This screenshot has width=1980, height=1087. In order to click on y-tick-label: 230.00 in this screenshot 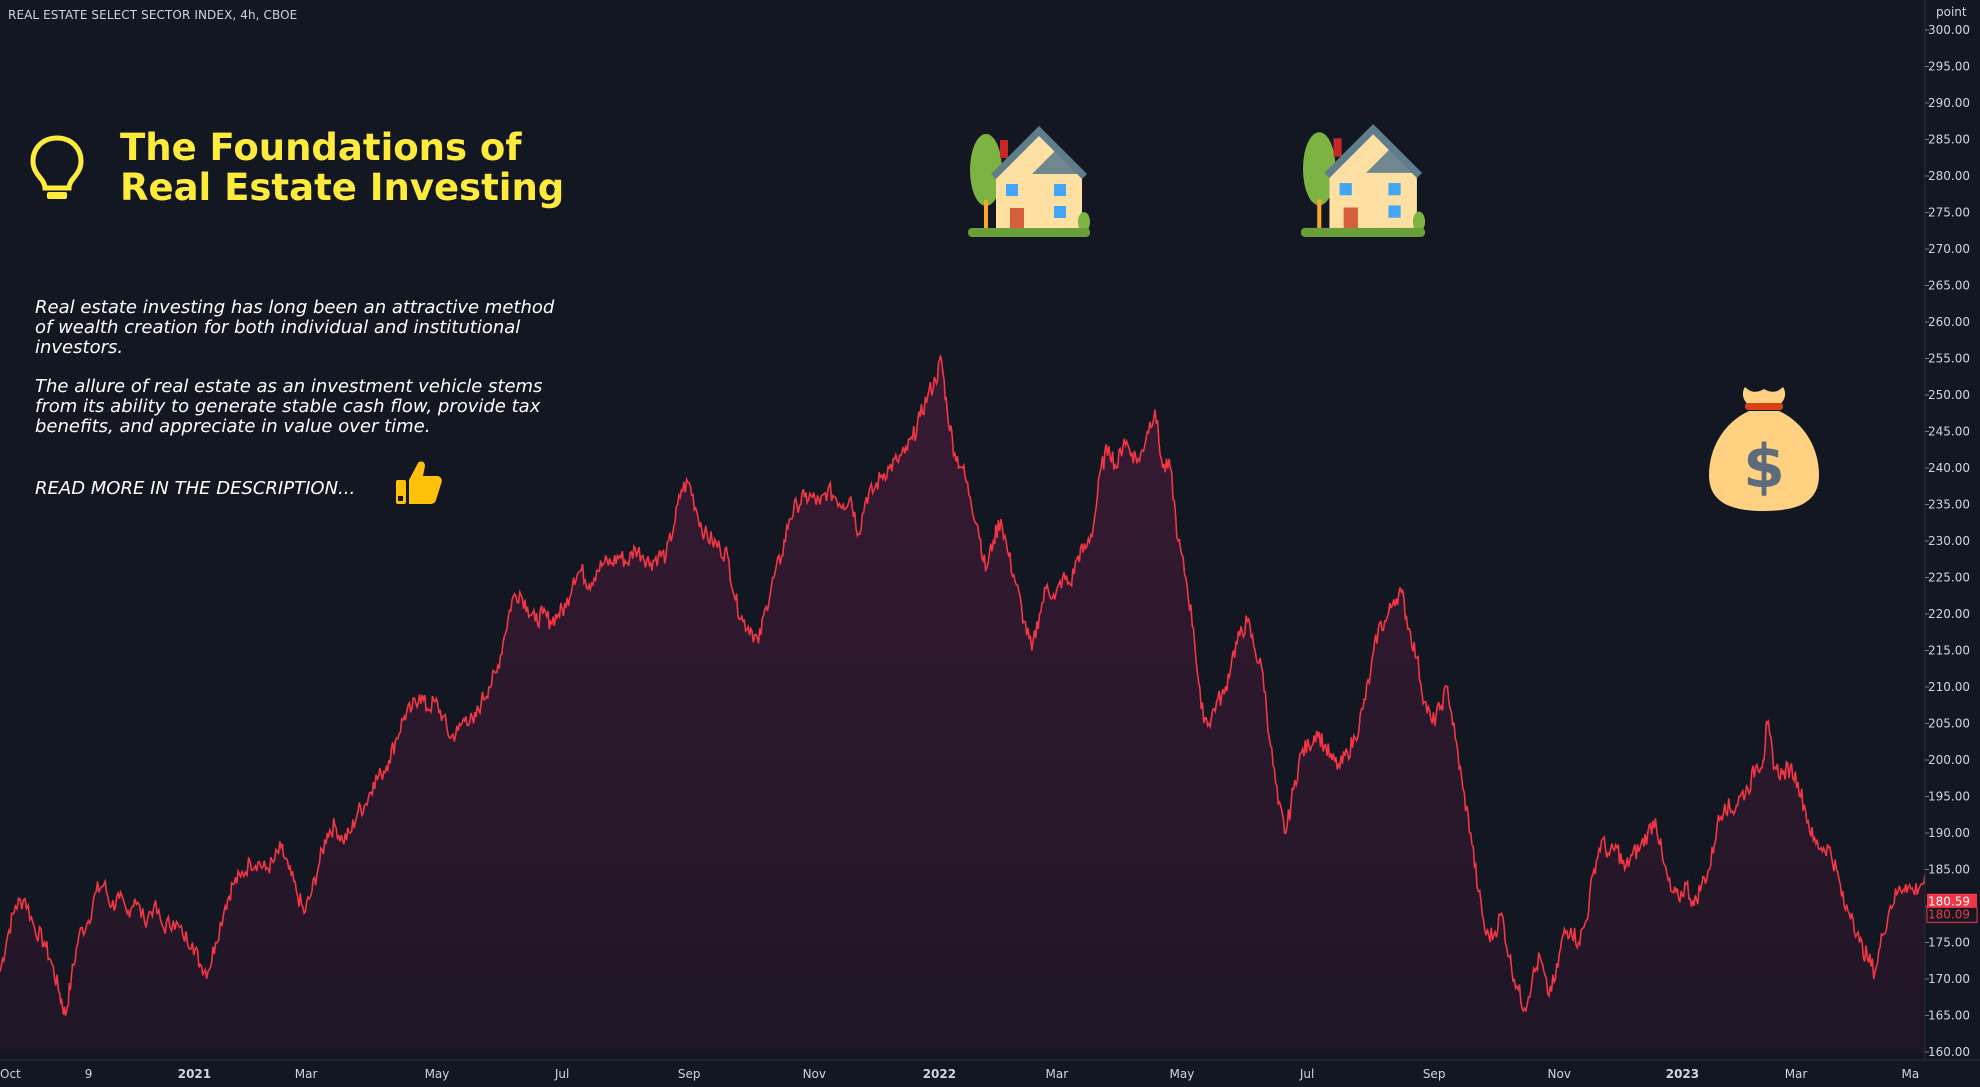, I will do `click(1949, 541)`.